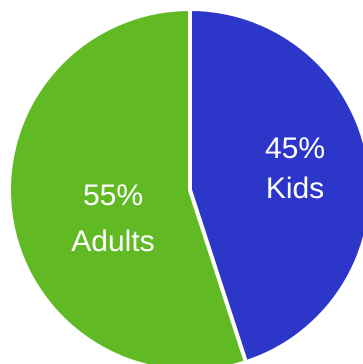  I want to click on slice-percent-label-kids: 45%, so click(295, 148).